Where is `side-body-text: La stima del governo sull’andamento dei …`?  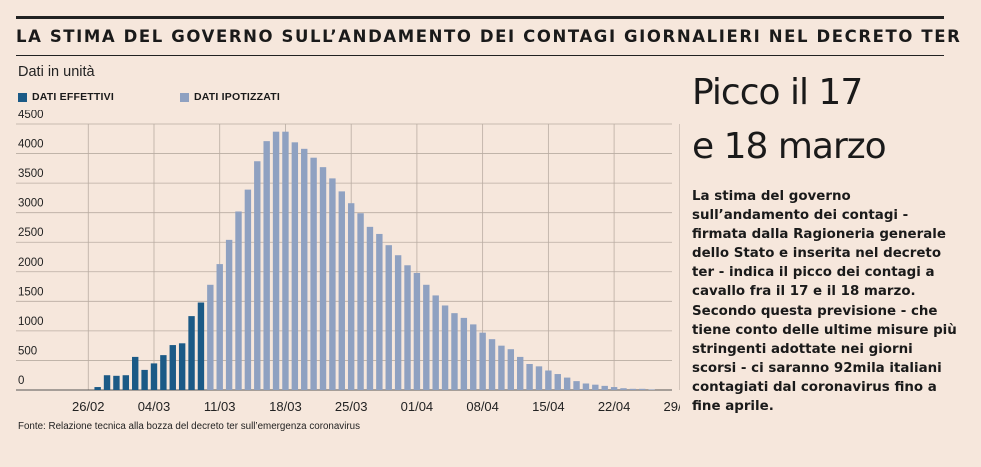 side-body-text: La stima del governo sull’andamento dei … is located at coordinates (824, 302).